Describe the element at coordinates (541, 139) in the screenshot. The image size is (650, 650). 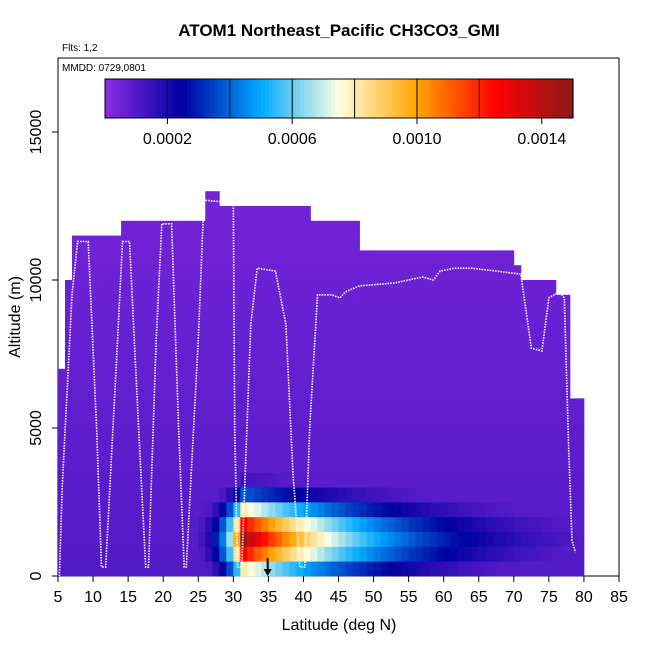
I see `colorbar-tick-label: 0.0014` at that location.